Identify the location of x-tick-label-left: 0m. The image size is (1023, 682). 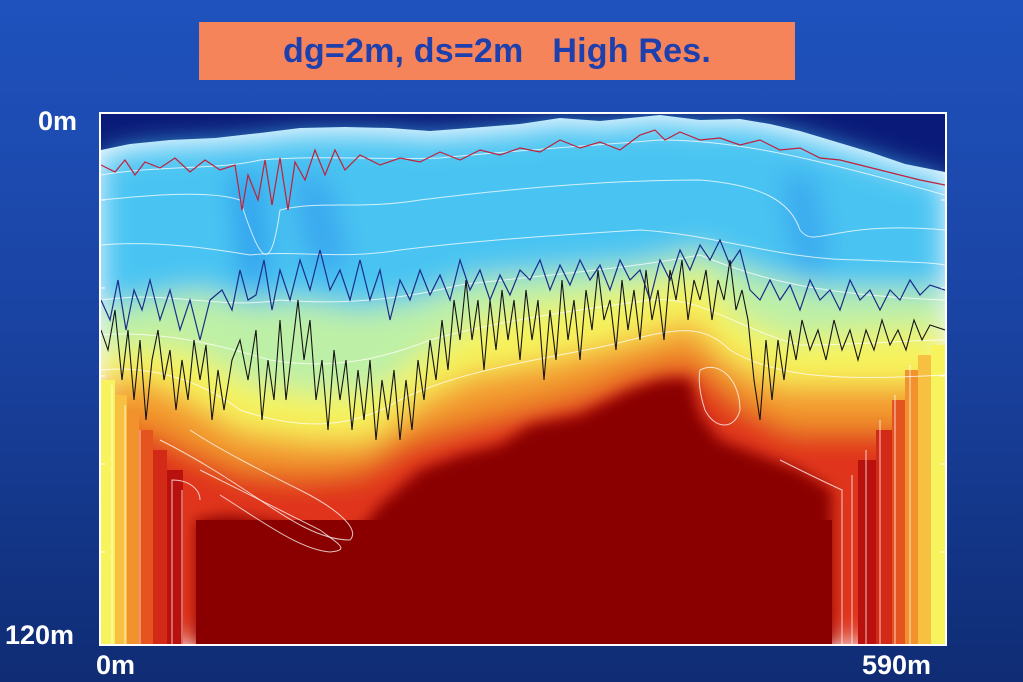
(116, 665).